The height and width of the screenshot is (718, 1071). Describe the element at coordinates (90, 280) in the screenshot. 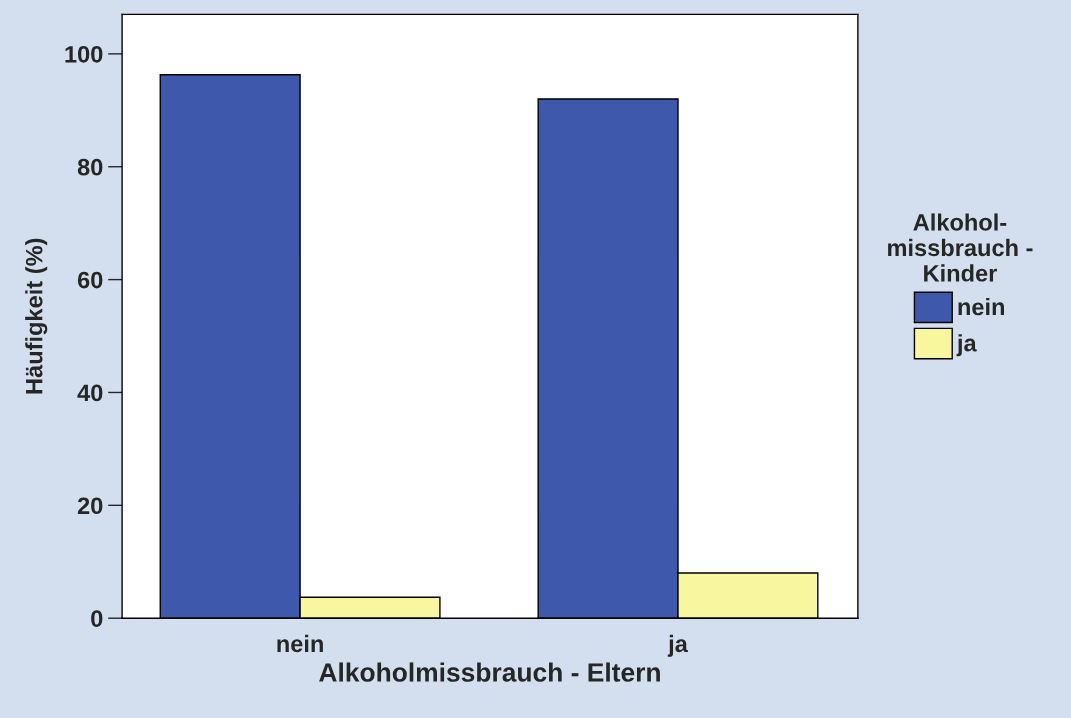

I see `y-tick-label: 60` at that location.